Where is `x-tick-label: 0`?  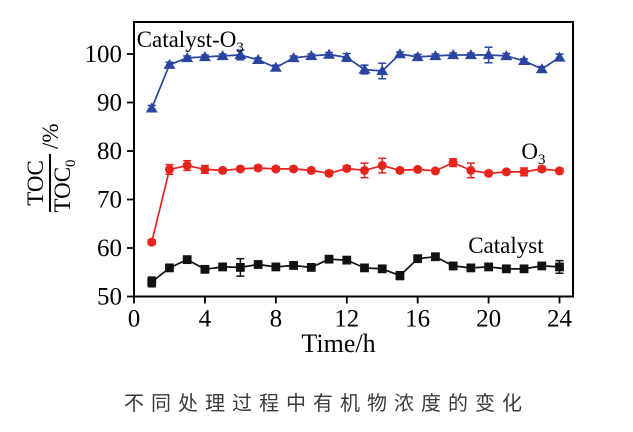 x-tick-label: 0 is located at coordinates (134, 319).